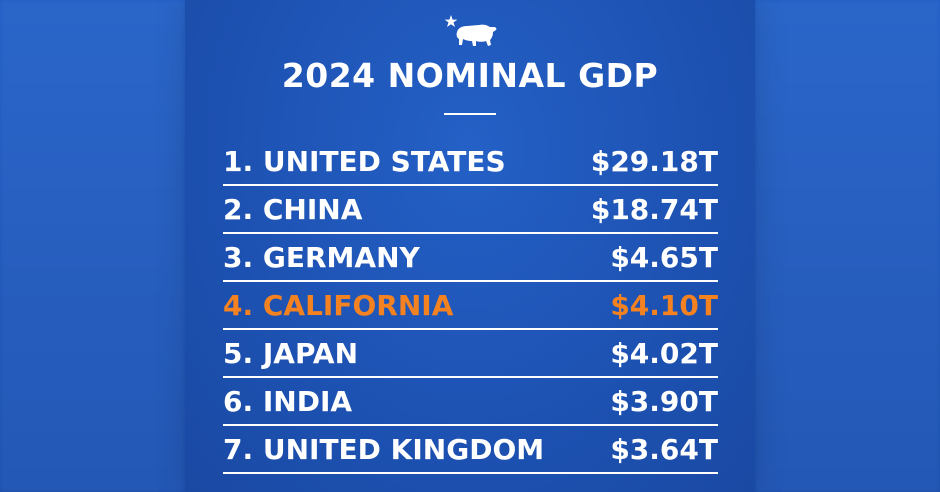  I want to click on country-label: 6. INDIA, so click(288, 401).